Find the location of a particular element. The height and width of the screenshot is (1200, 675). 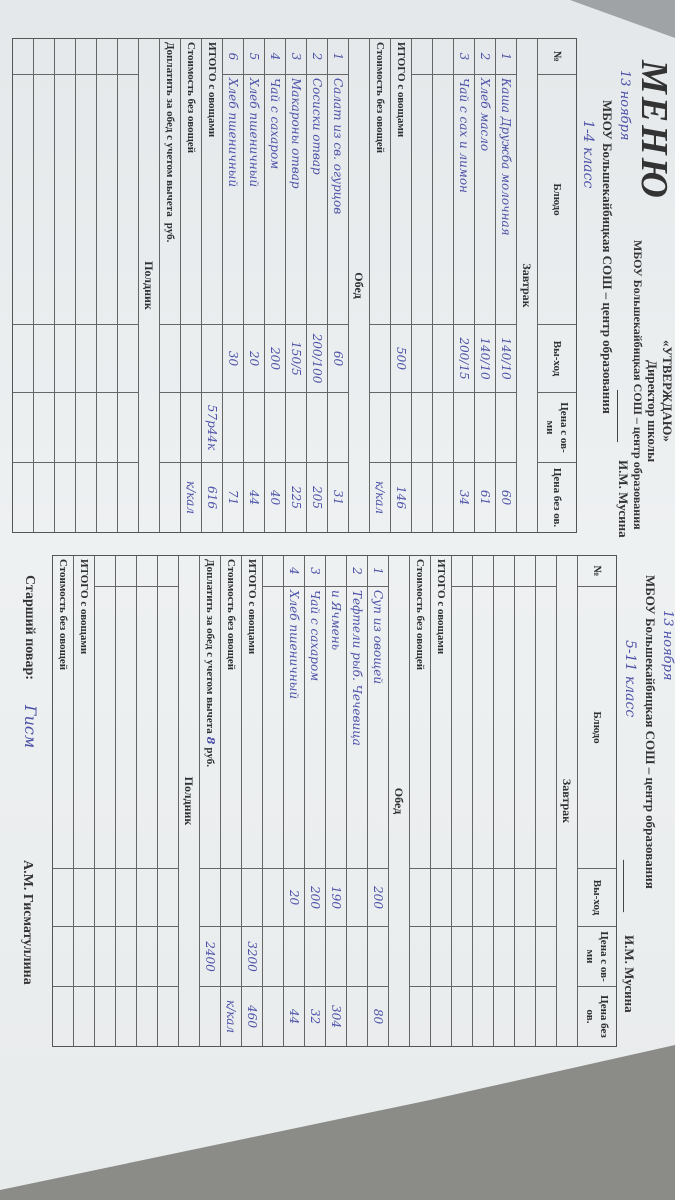

item-number: 1 is located at coordinates (506, 56).